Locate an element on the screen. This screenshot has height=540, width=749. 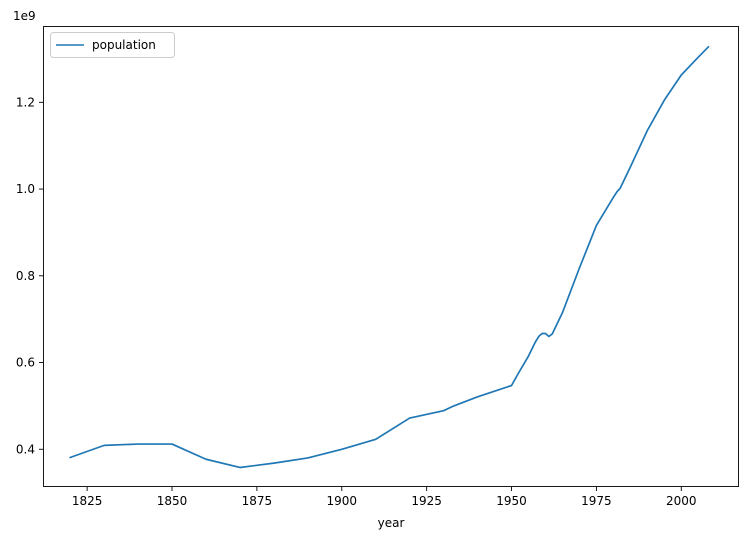
x-tick-label-1975: 1975 is located at coordinates (596, 501).